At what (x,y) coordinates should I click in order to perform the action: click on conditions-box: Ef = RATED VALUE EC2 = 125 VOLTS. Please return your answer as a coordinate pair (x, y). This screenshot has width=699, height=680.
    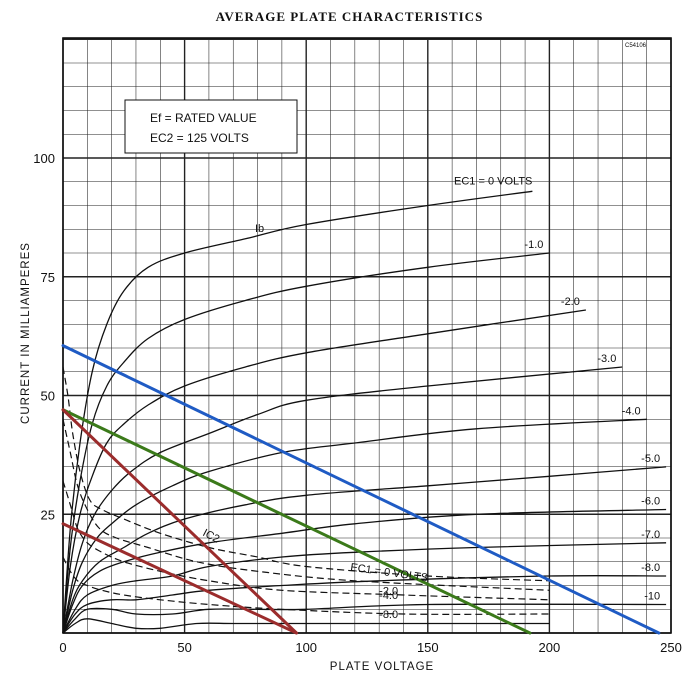
    Looking at the image, I should click on (211, 126).